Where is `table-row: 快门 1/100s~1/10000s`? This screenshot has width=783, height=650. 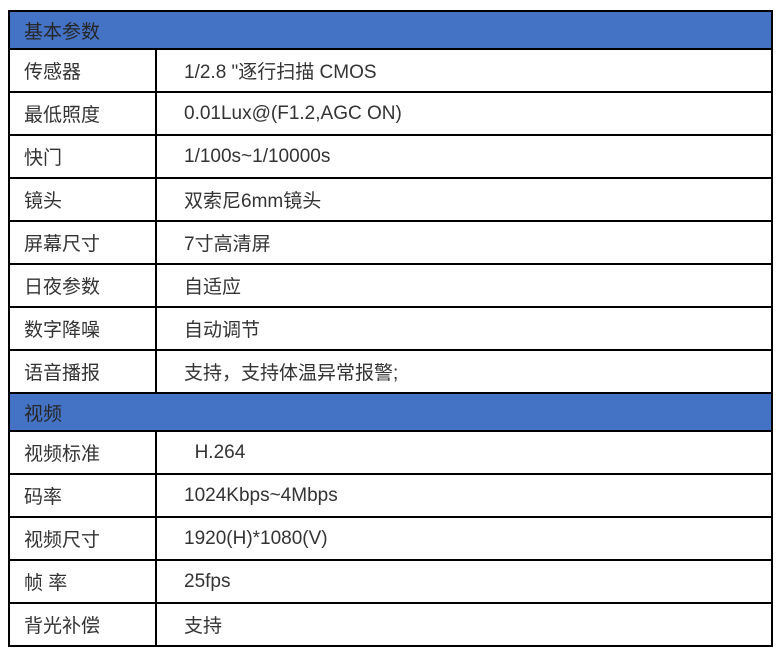 table-row: 快门 1/100s~1/10000s is located at coordinates (391, 156).